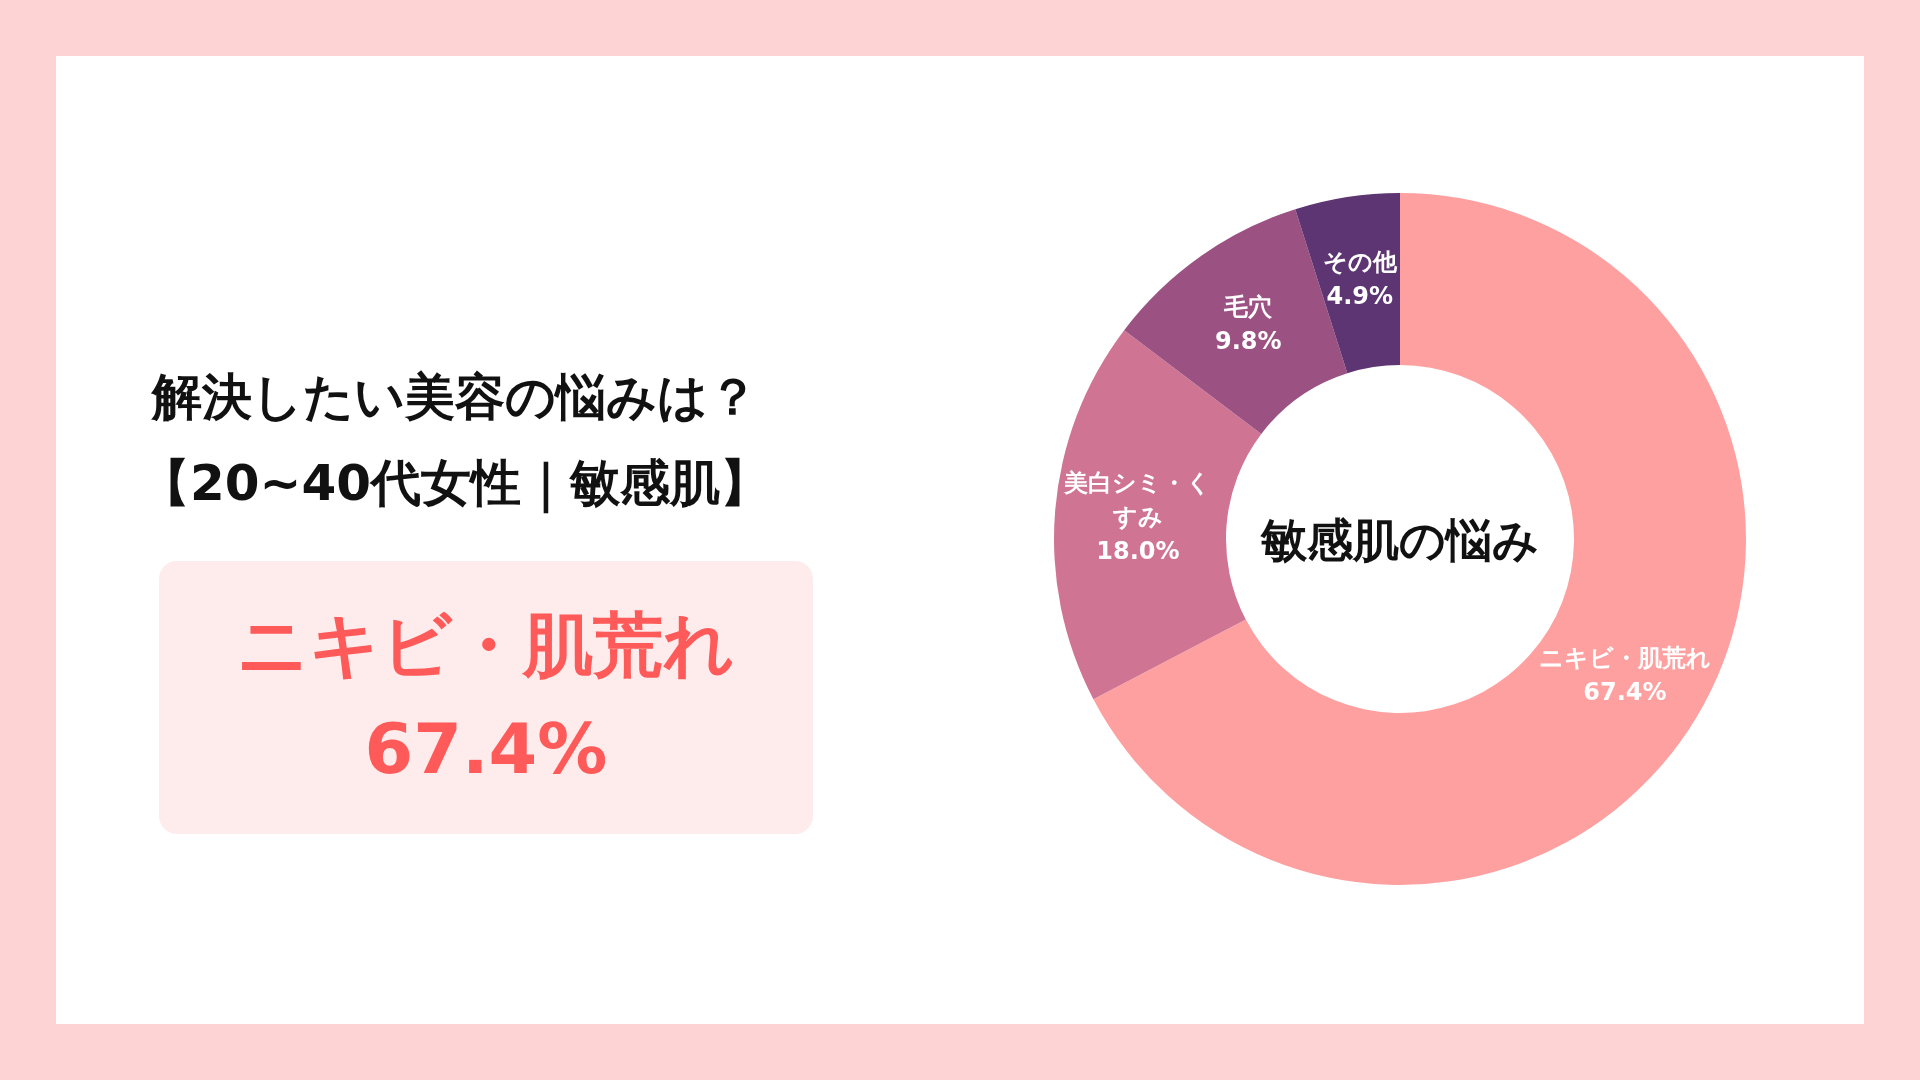  I want to click on data-label: 67.4%, so click(1625, 692).